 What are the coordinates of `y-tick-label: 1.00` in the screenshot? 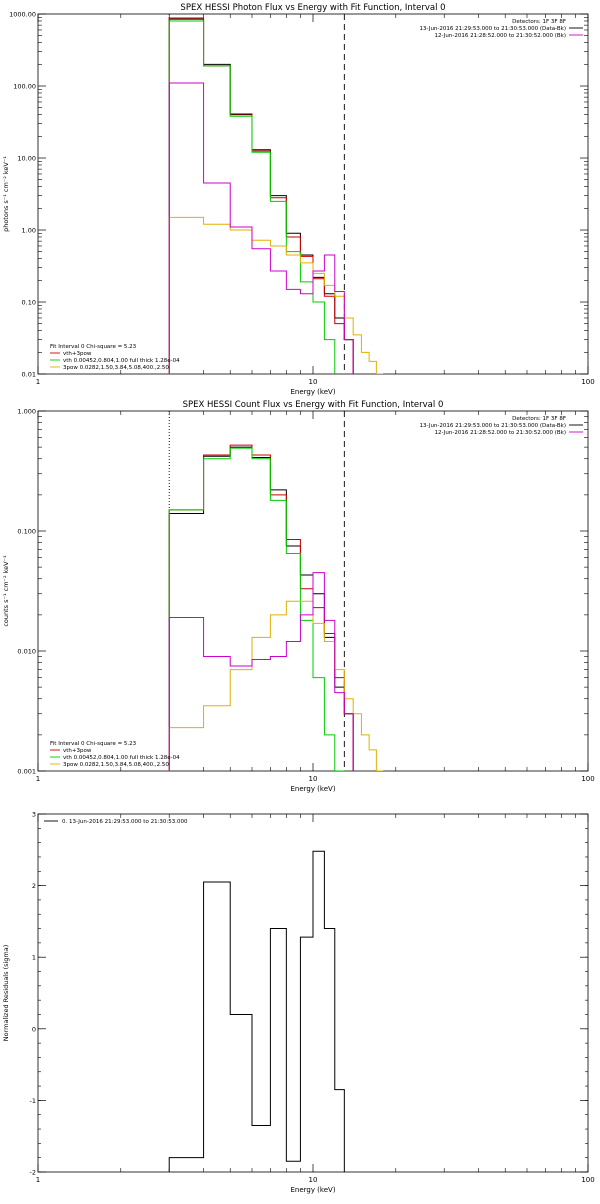 It's located at (29, 231).